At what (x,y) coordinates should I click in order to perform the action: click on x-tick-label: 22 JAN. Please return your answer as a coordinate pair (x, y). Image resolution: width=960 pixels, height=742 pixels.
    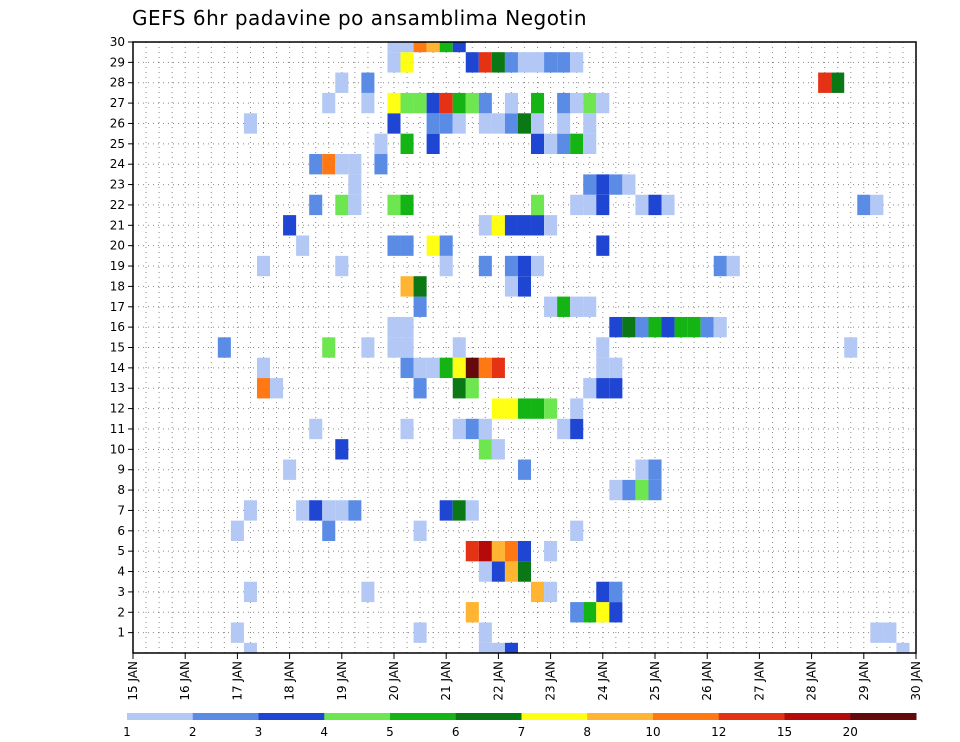
    Looking at the image, I should click on (498, 681).